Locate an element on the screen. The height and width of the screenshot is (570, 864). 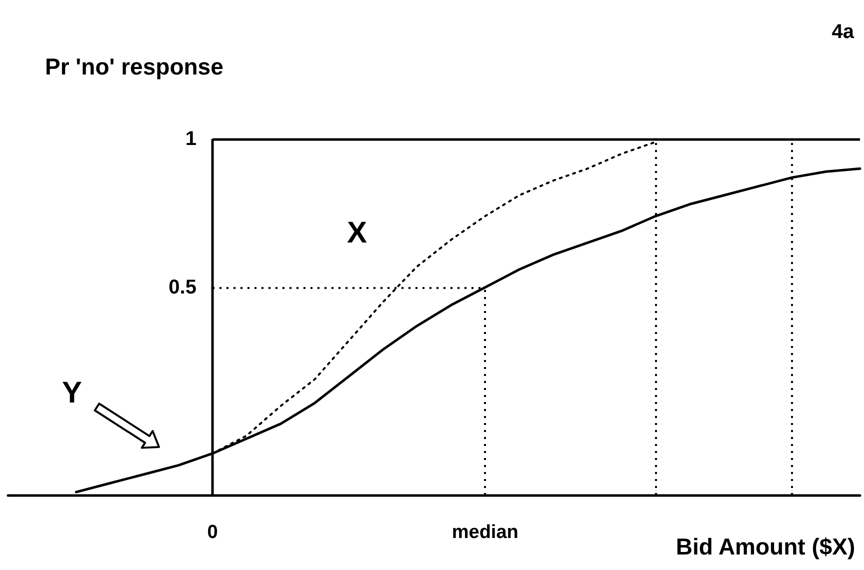
y-axis-title: Pr 'no' response is located at coordinates (134, 67).